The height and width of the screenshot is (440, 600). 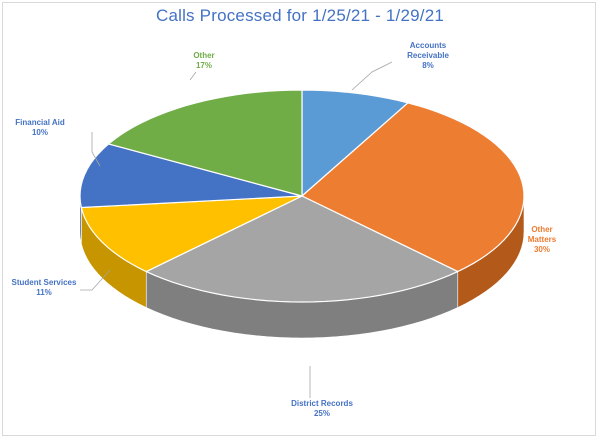 I want to click on data-label-category: Matters, so click(x=542, y=239).